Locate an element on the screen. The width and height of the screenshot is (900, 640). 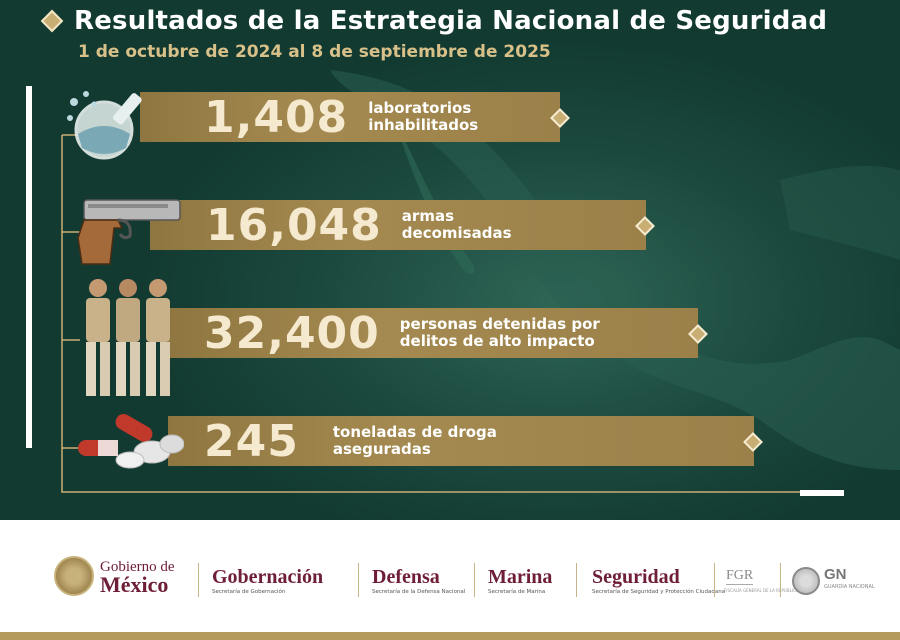
agency-name: Seguridad is located at coordinates (636, 577).